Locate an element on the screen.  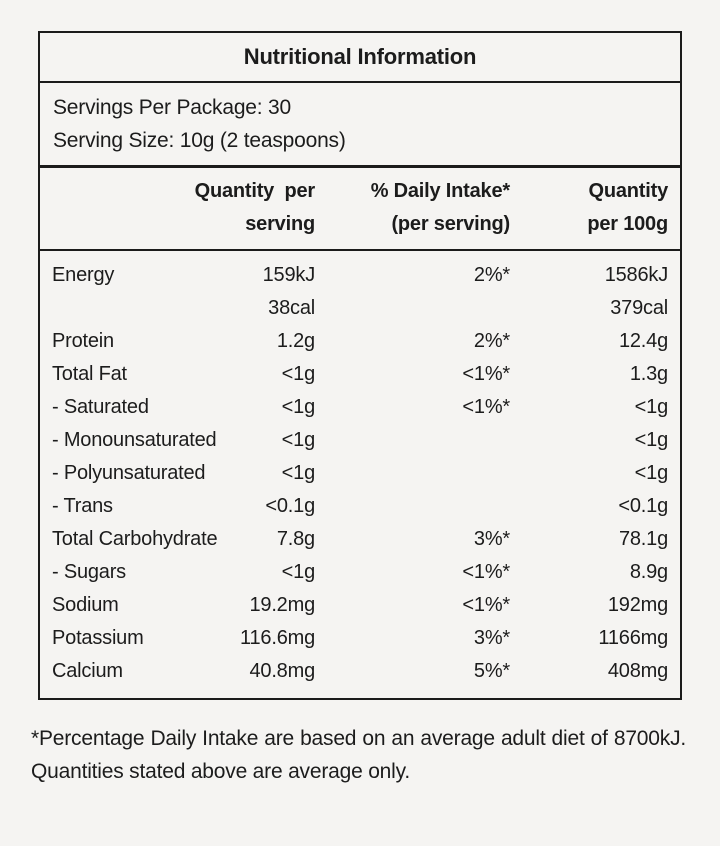
nutrient-label: - Saturated is located at coordinates (100, 407).